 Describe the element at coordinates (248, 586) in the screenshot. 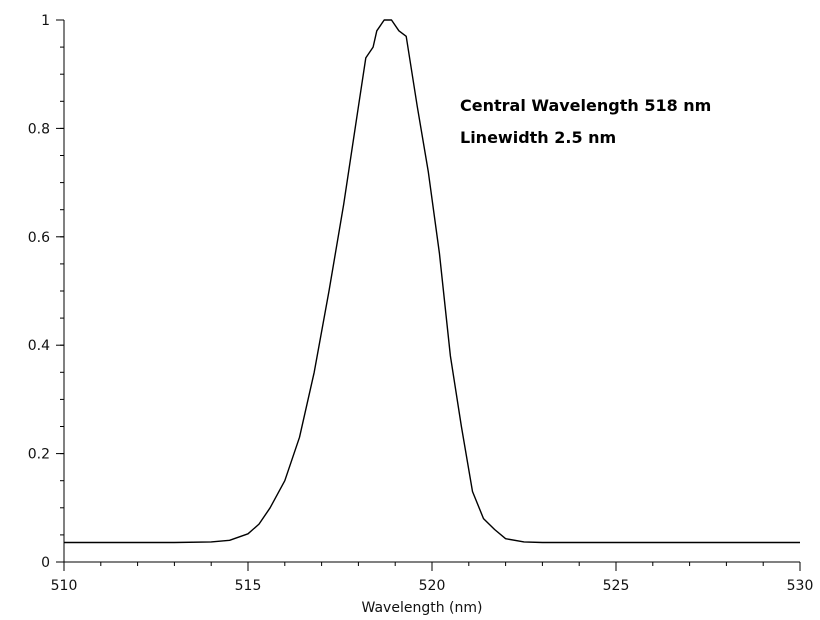

I see `x-tick-label: 515` at that location.